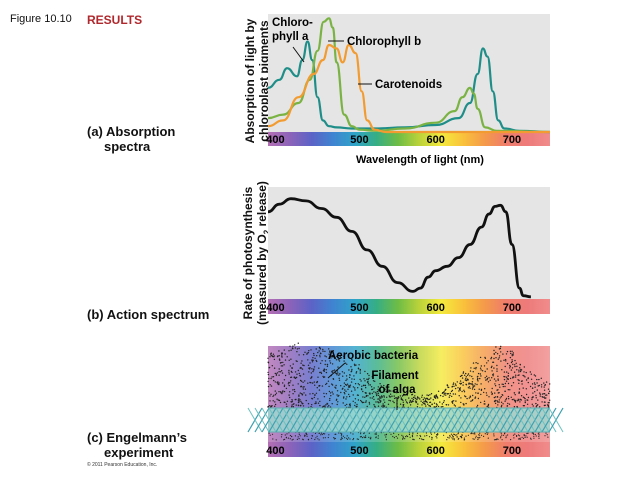 This screenshot has height=479, width=638. I want to click on series-action-spectrum, so click(399, 248).